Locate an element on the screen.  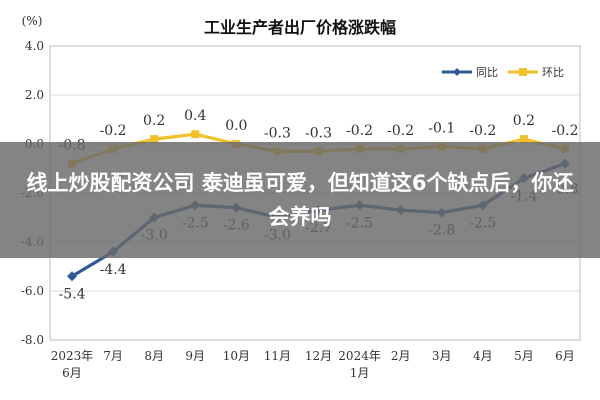
x-tick-label: 11月 is located at coordinates (277, 356).